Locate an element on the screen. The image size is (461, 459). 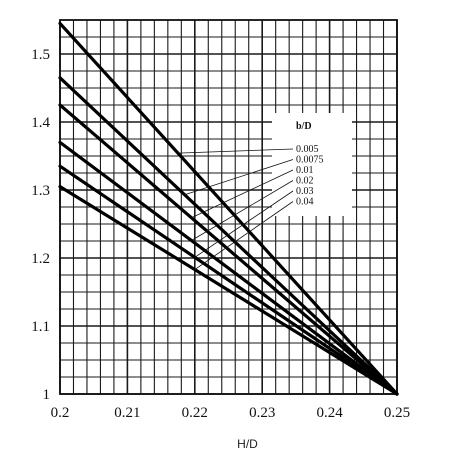
legend-leader-0.03 is located at coordinates (244, 224).